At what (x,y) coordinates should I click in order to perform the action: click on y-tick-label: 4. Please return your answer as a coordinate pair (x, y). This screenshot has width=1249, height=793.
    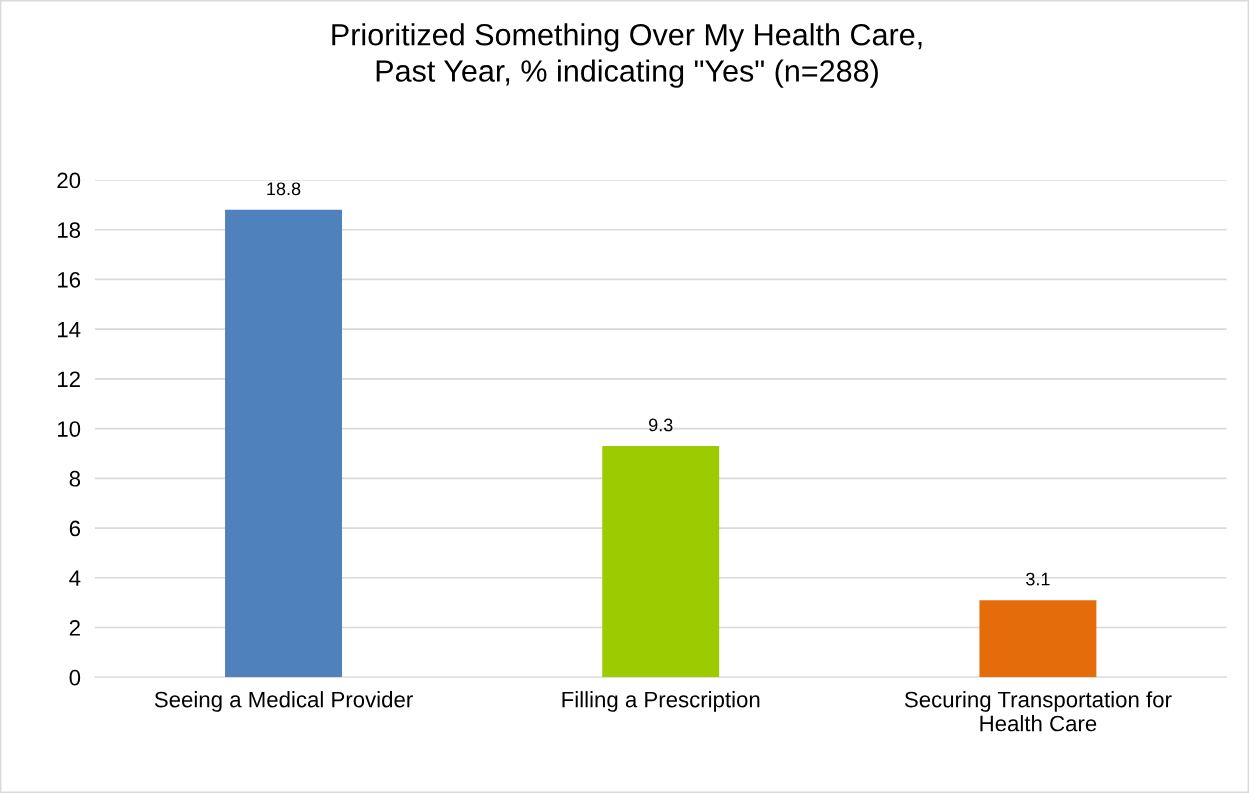
    Looking at the image, I should click on (75, 578).